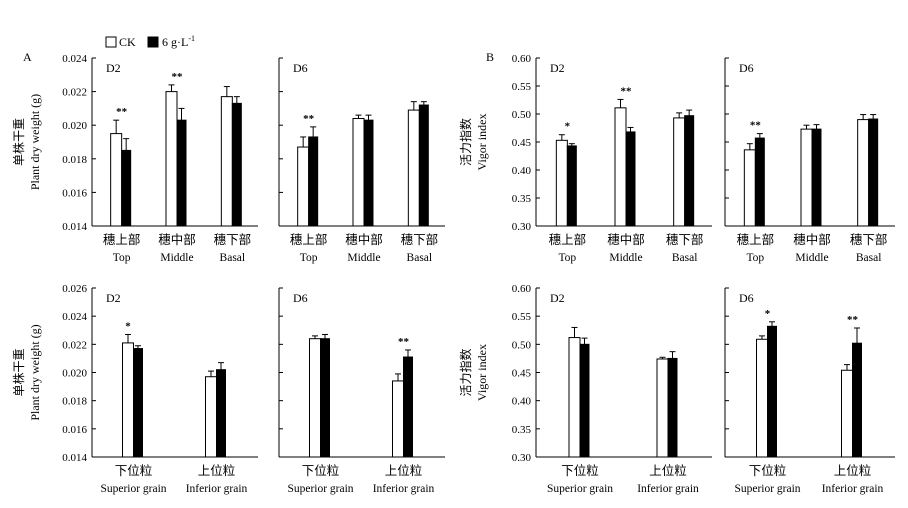 This screenshot has height=508, width=908. I want to click on panel-d2: D2 ** 穗上部 Top ** 穗中部 Middle 穗下部 Basal, so click(174, 160).